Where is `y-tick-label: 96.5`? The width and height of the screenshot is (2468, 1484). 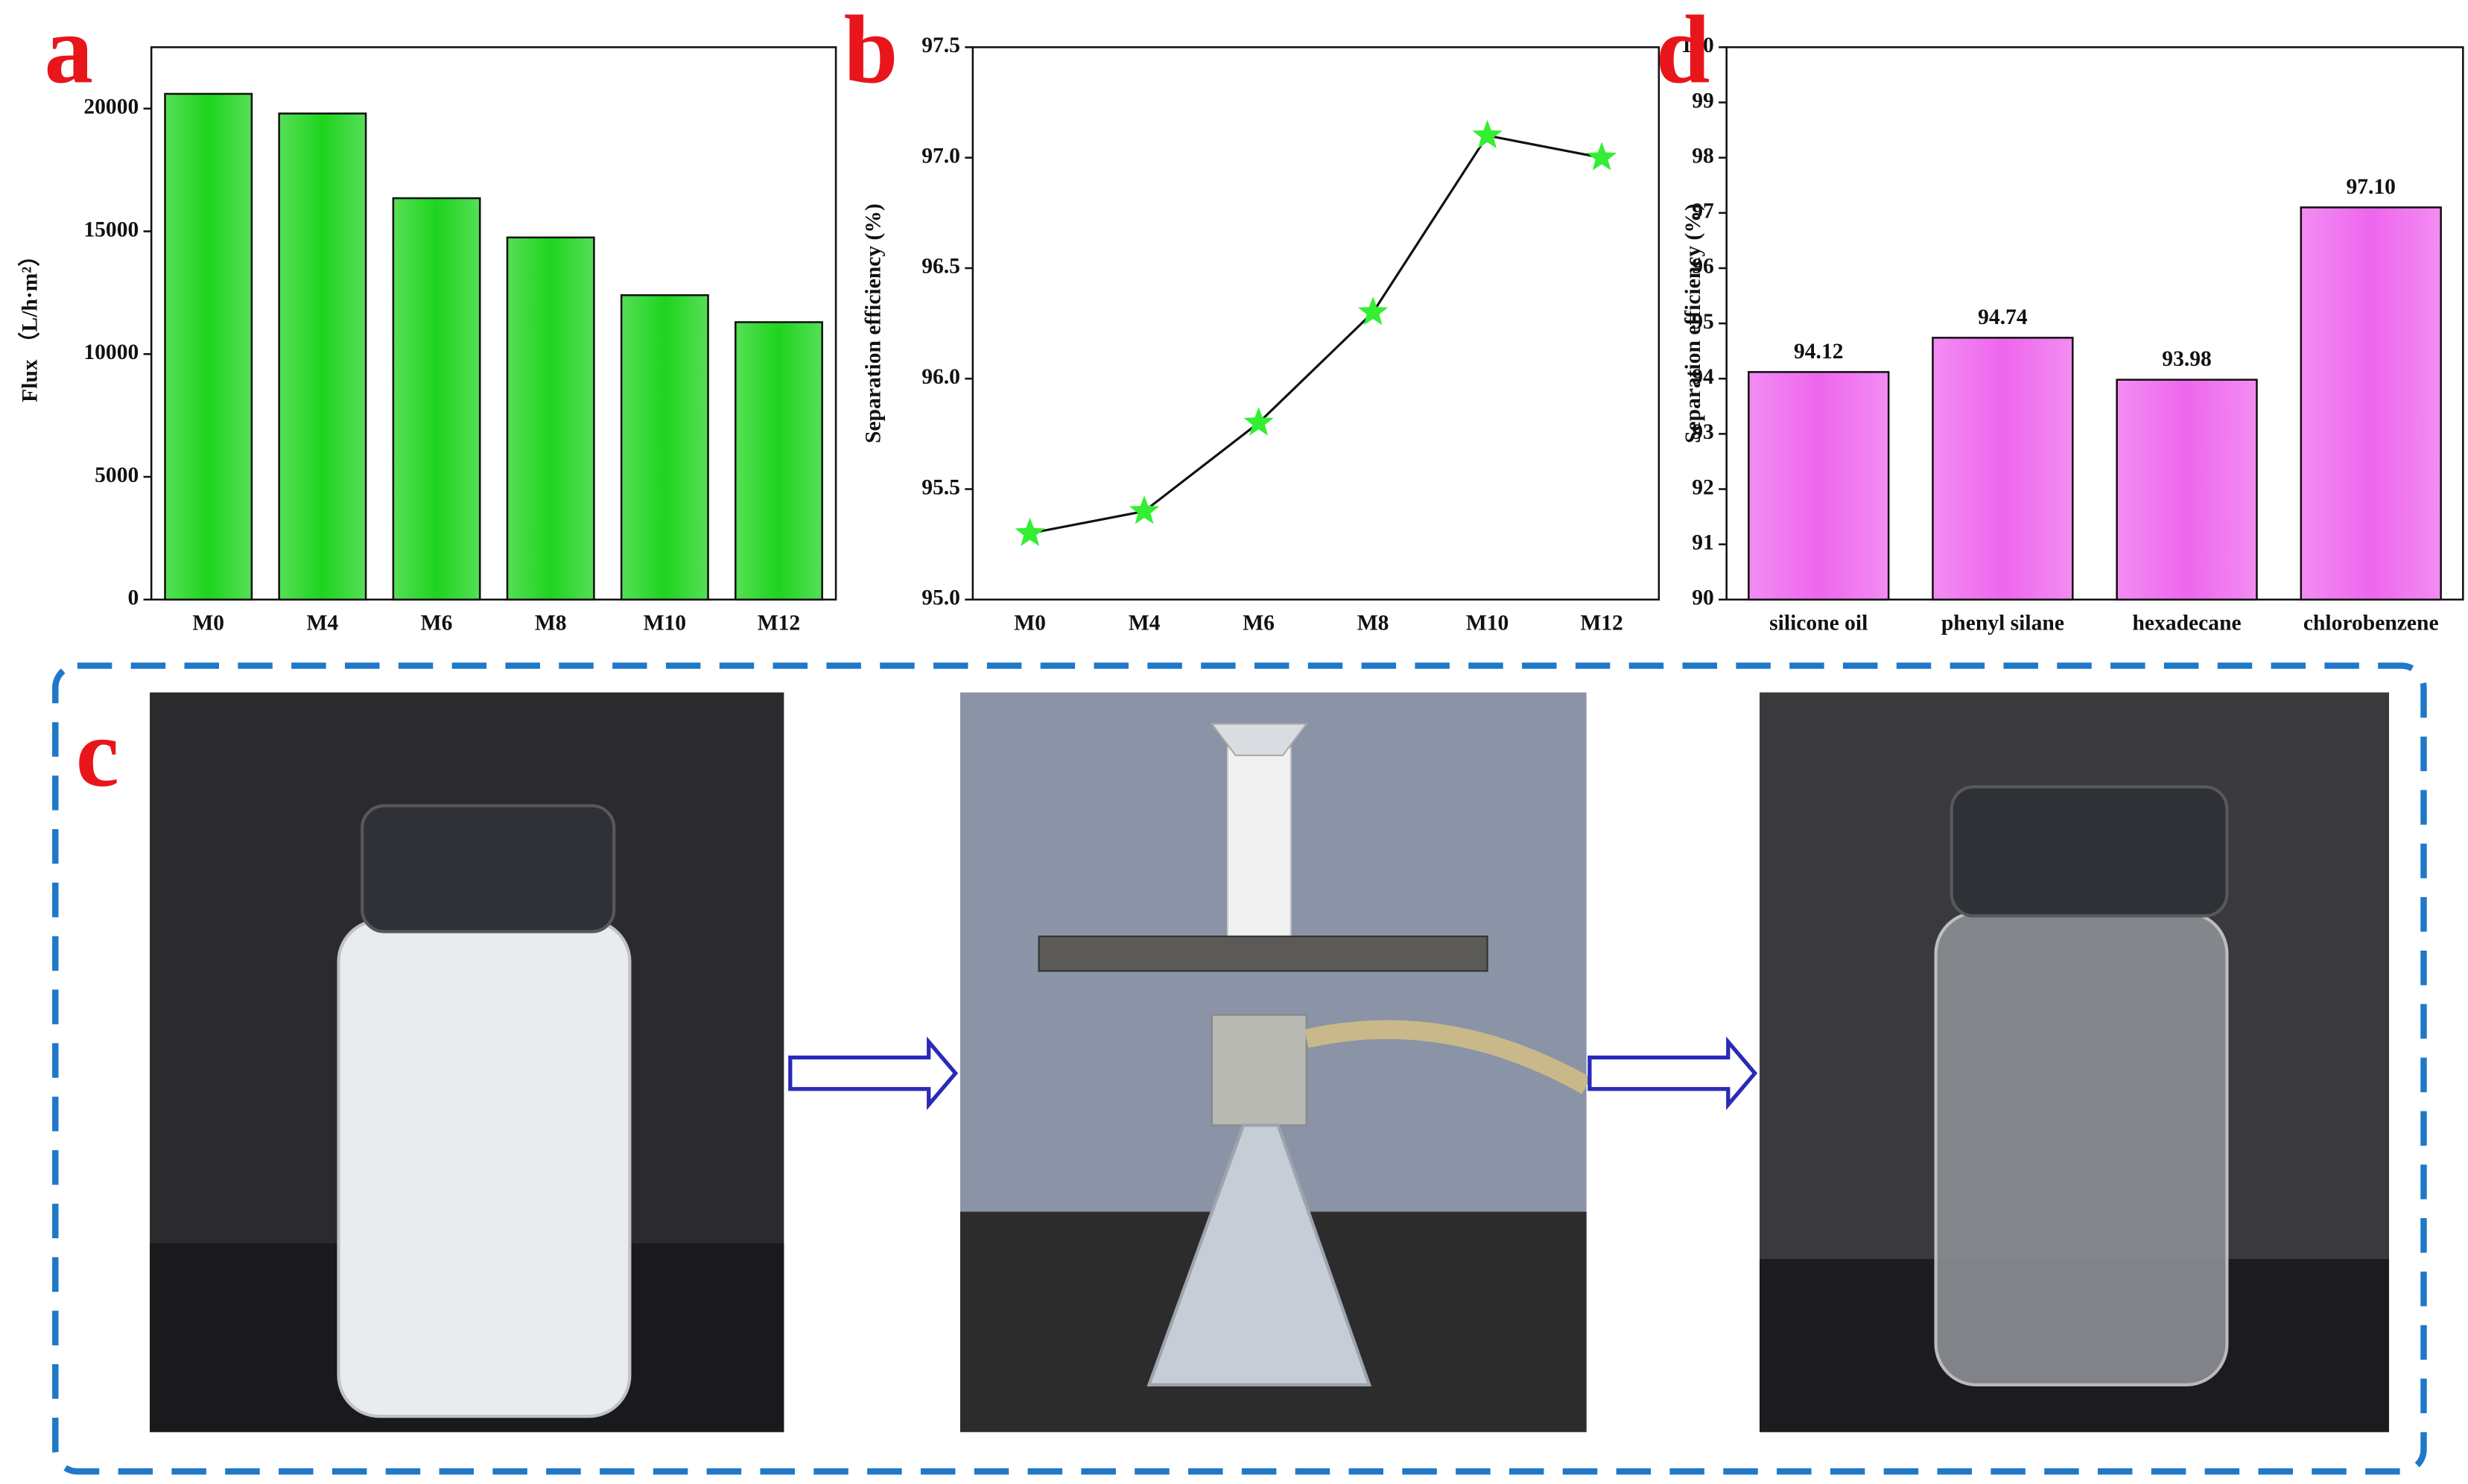 y-tick-label: 96.5 is located at coordinates (940, 267).